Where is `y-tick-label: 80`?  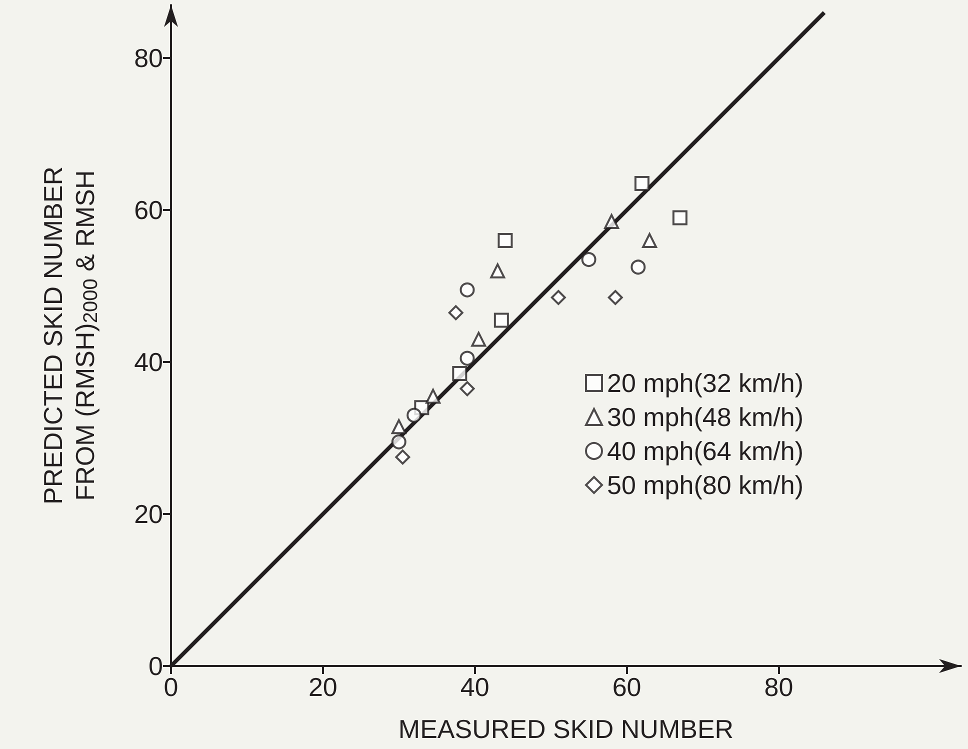 y-tick-label: 80 is located at coordinates (148, 58).